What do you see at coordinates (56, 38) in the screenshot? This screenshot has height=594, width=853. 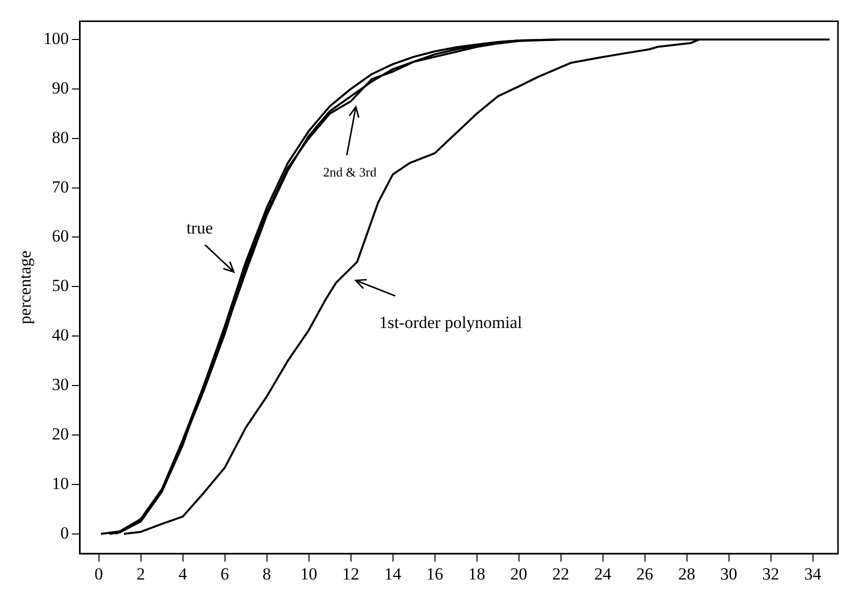 I see `y-tick-label: 100` at bounding box center [56, 38].